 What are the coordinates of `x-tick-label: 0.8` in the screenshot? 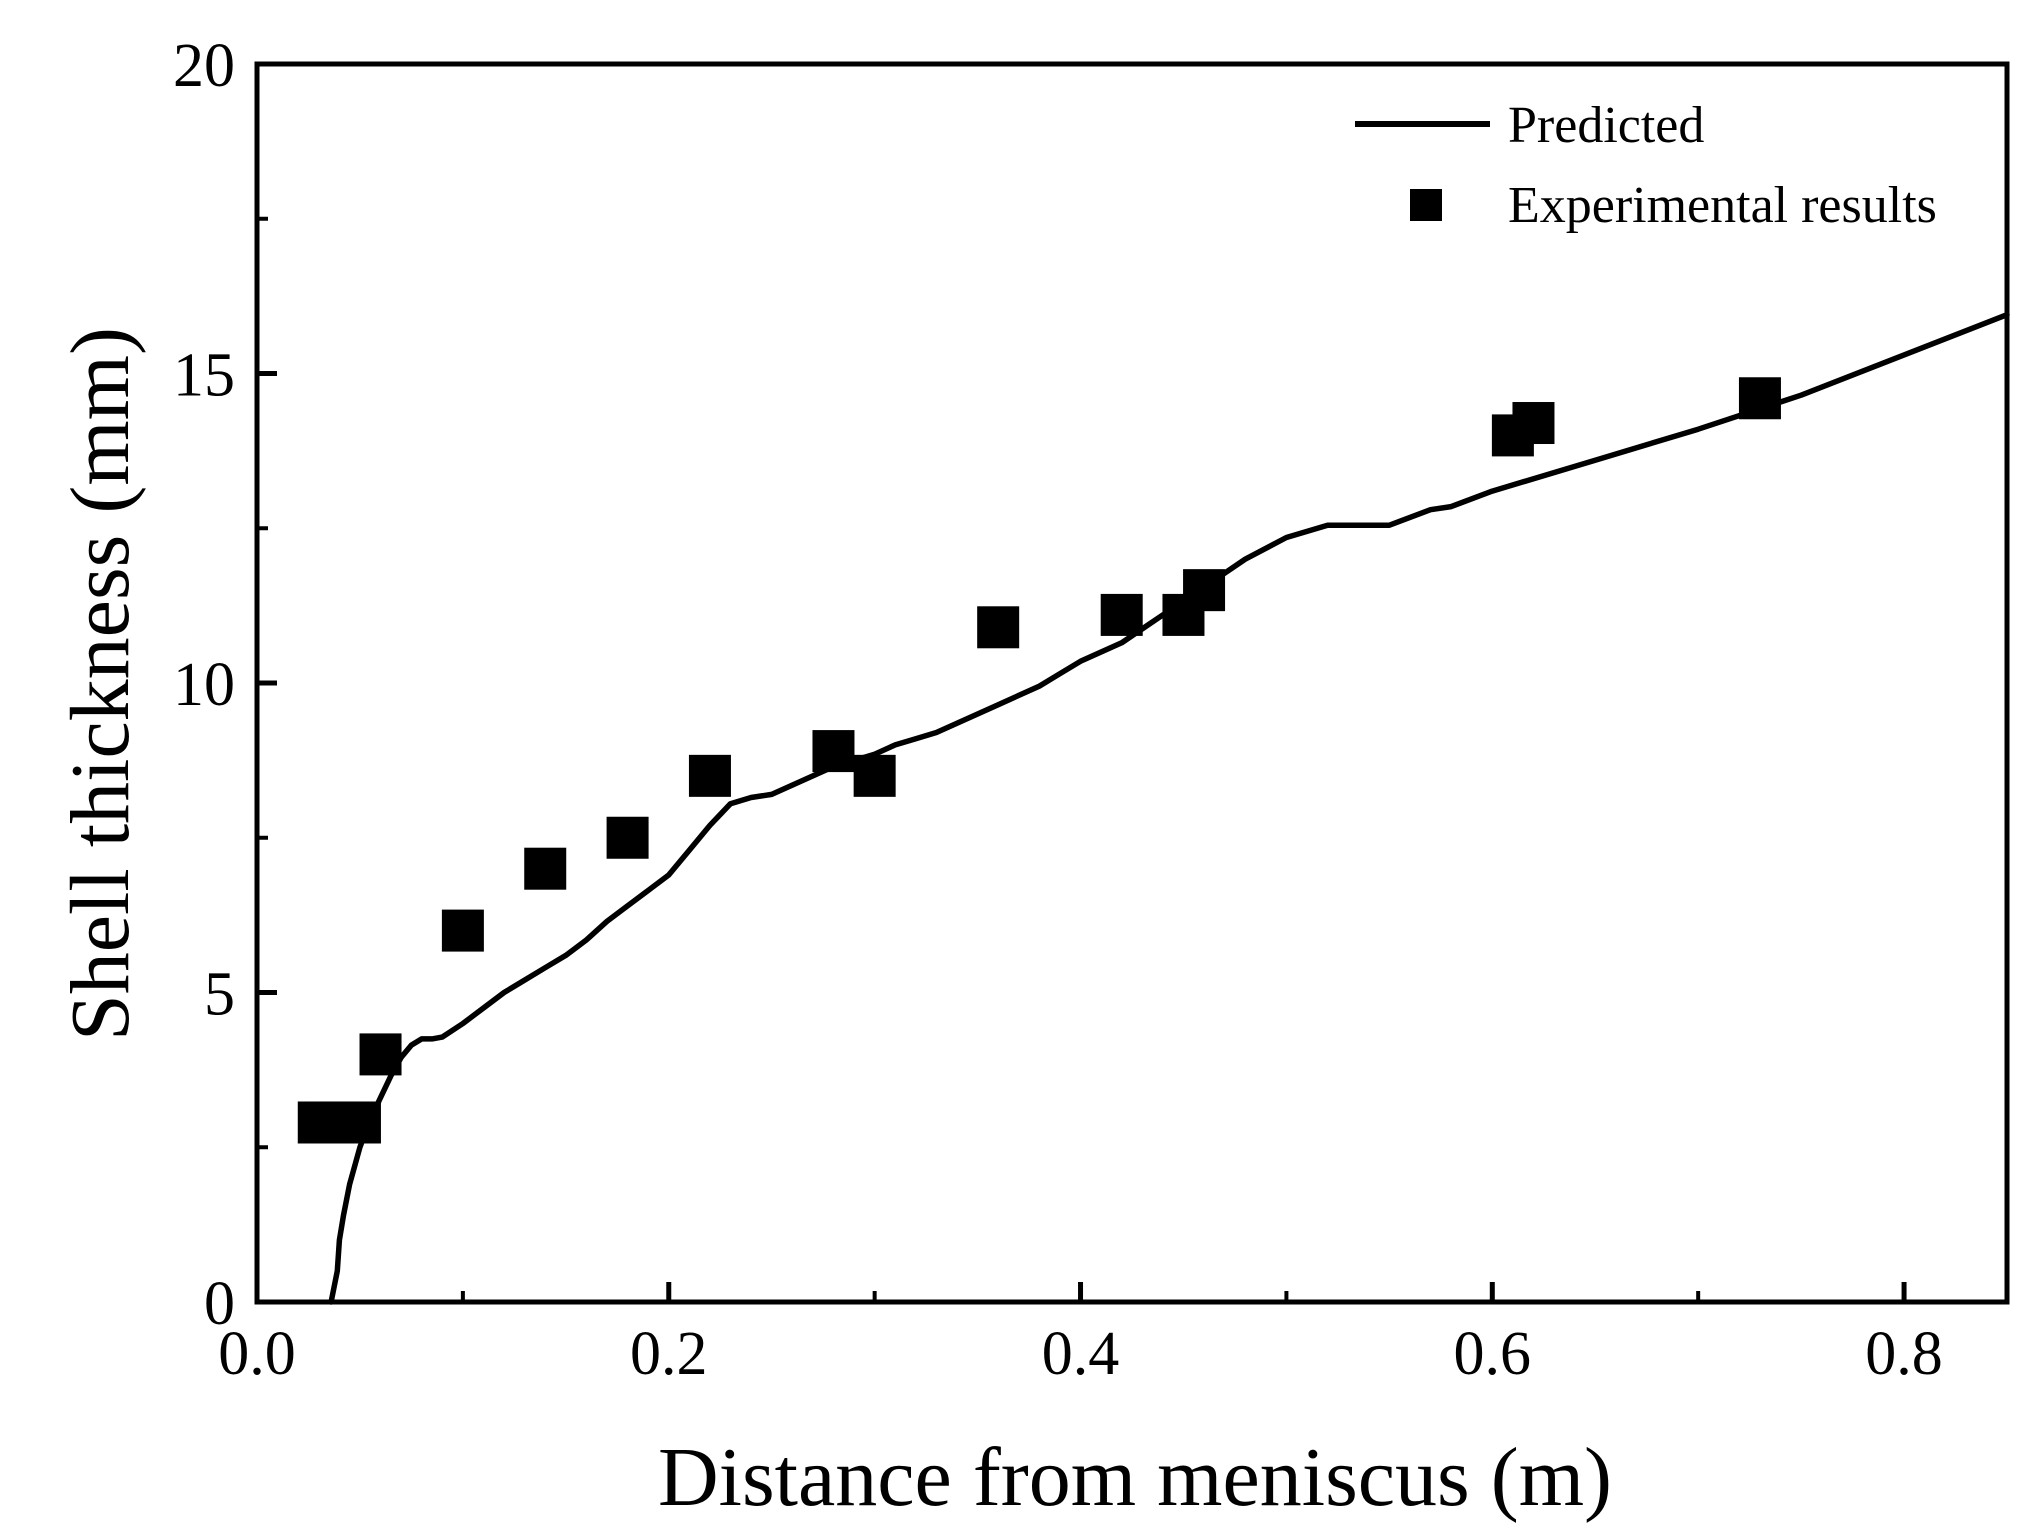 It's located at (1904, 1354).